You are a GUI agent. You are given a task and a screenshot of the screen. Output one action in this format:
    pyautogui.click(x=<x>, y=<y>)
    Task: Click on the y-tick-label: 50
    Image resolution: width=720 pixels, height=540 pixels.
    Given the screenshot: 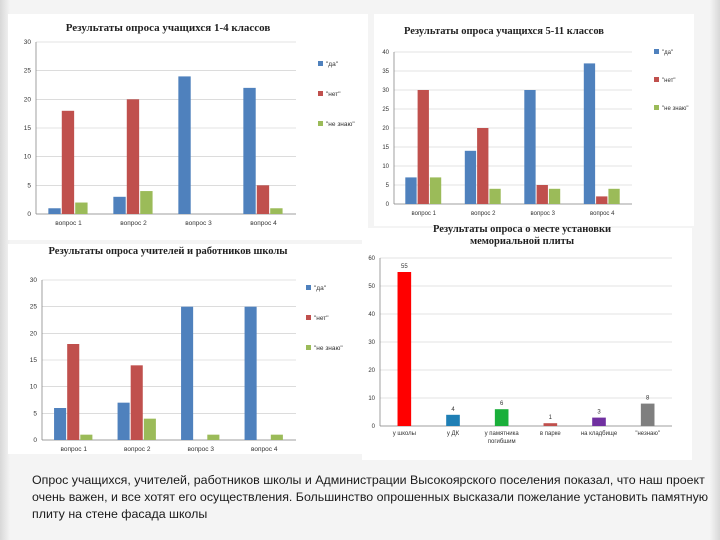 What is the action you would take?
    pyautogui.click(x=371, y=287)
    